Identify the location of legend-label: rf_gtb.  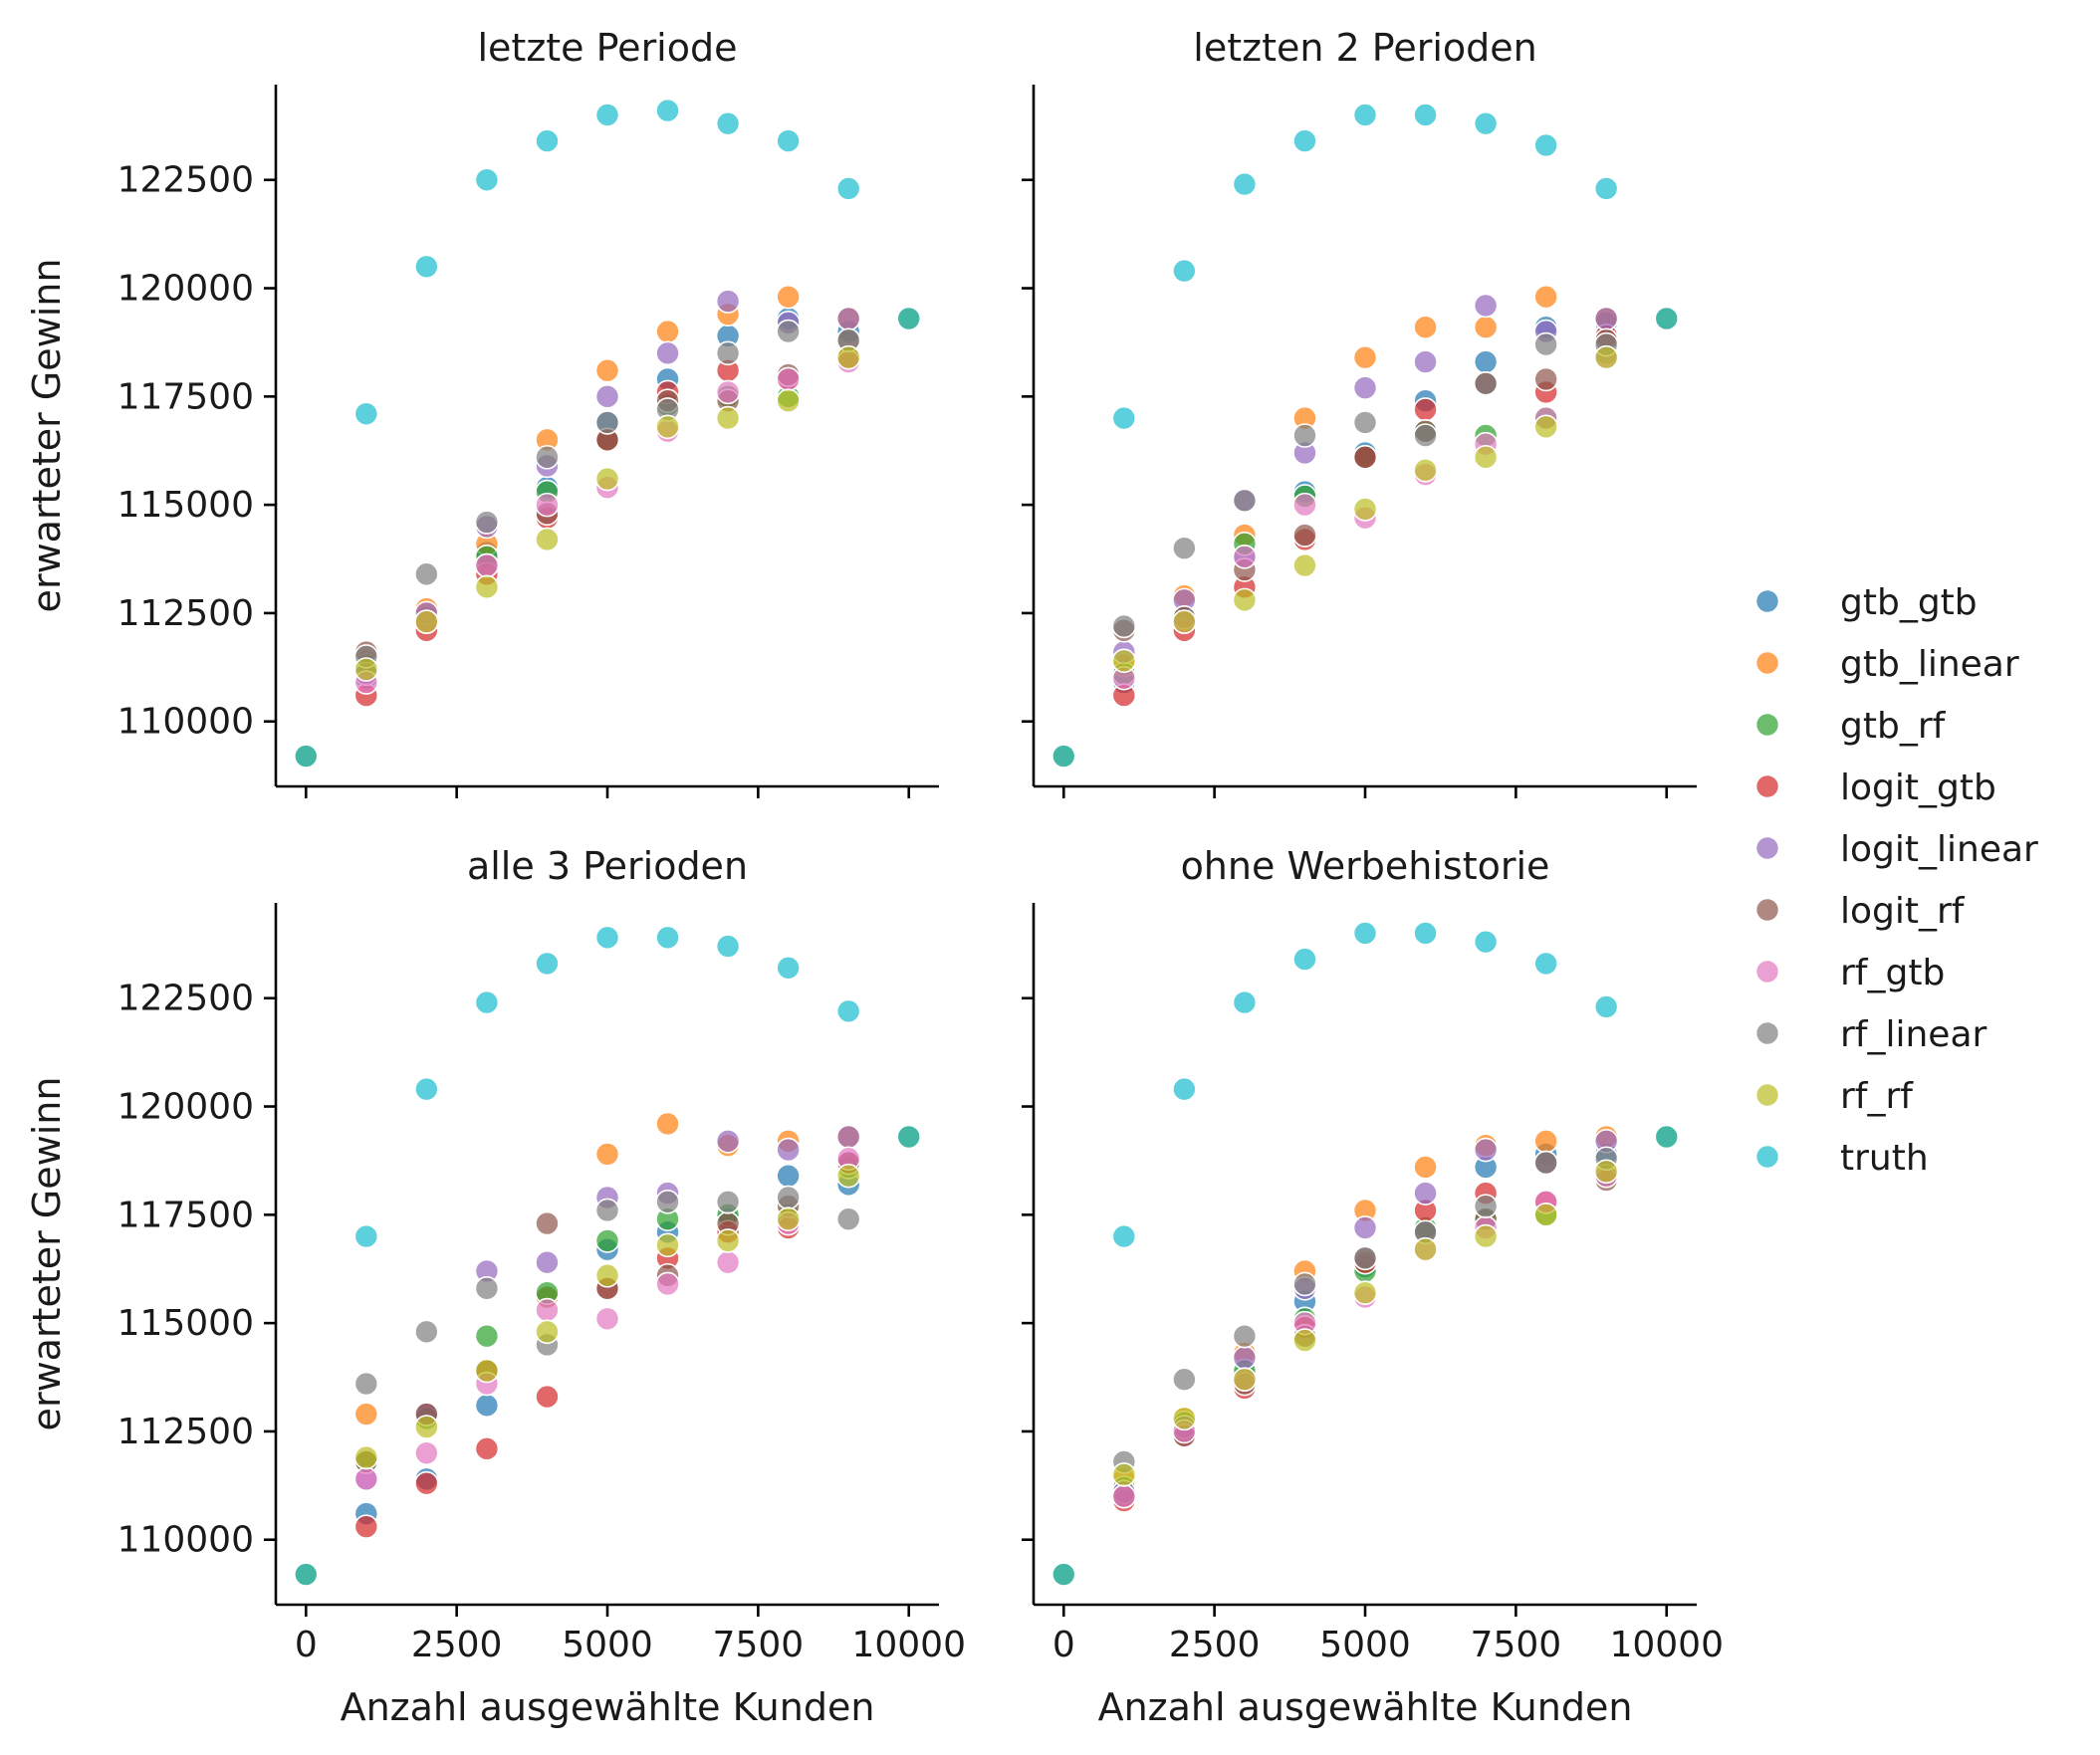
(1892, 973).